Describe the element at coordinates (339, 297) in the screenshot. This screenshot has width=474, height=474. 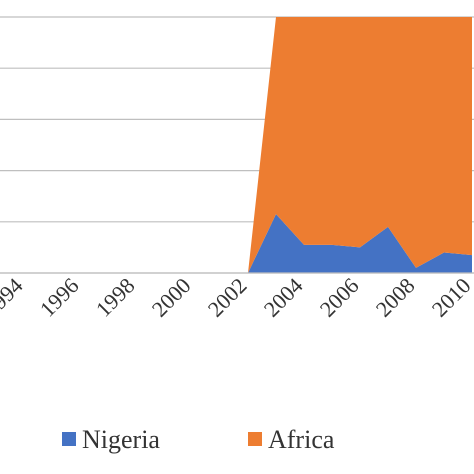
I see `x-tick-label: 2006` at that location.